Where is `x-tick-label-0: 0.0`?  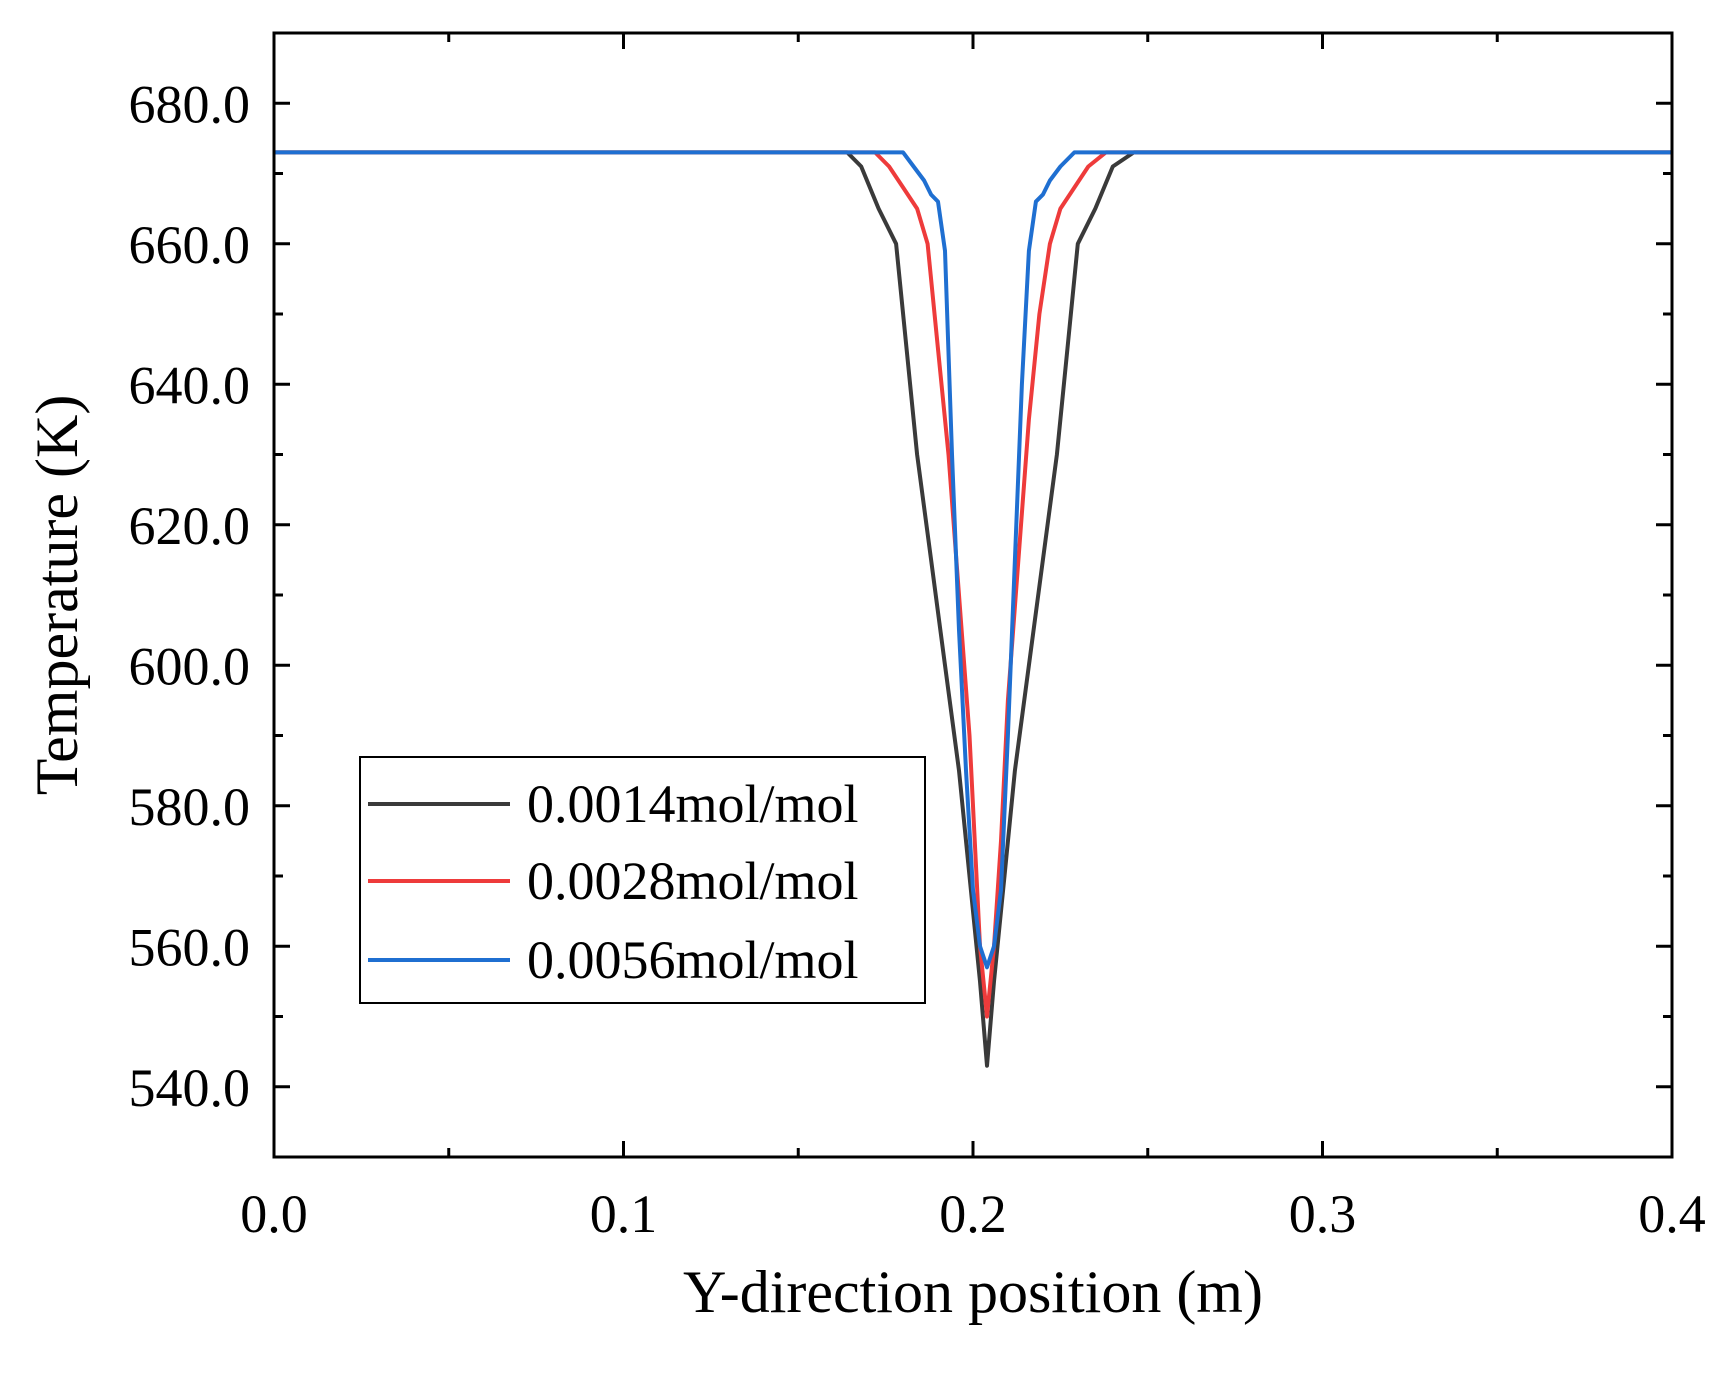
x-tick-label-0: 0.0 is located at coordinates (274, 1214).